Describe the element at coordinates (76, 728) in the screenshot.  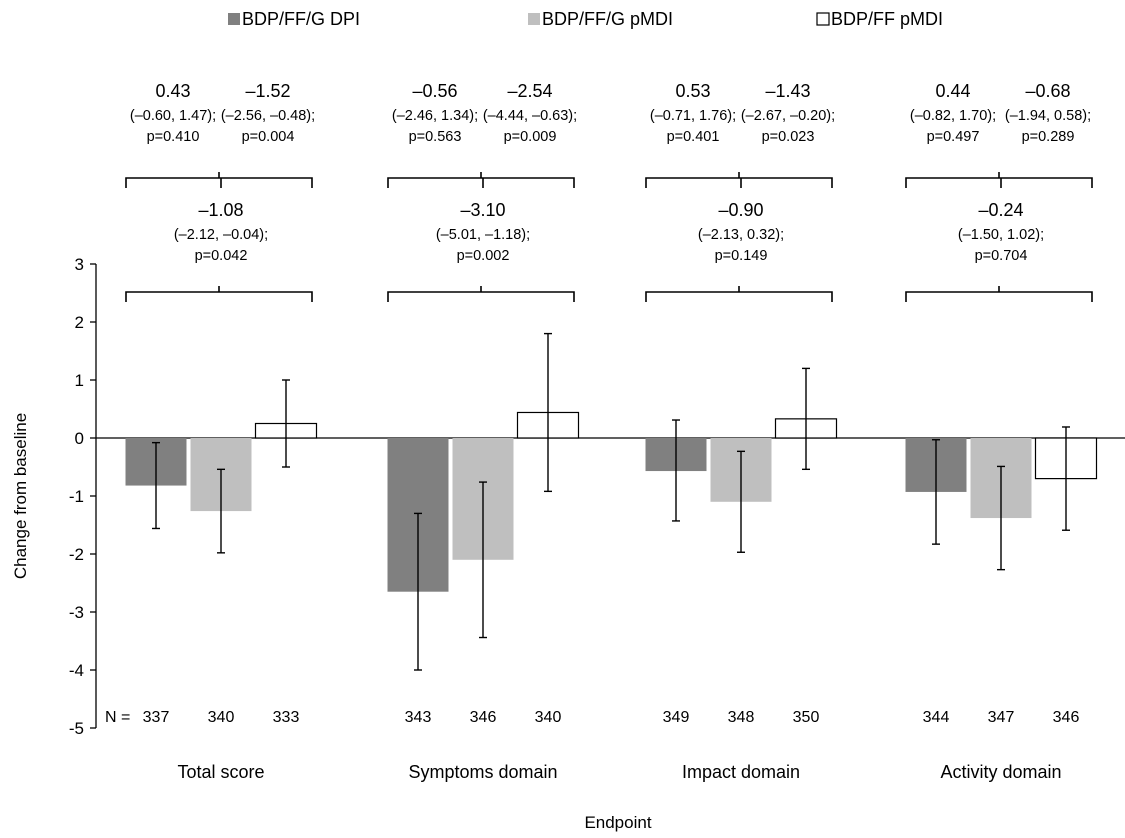
I see `y-tick-label: -5` at that location.